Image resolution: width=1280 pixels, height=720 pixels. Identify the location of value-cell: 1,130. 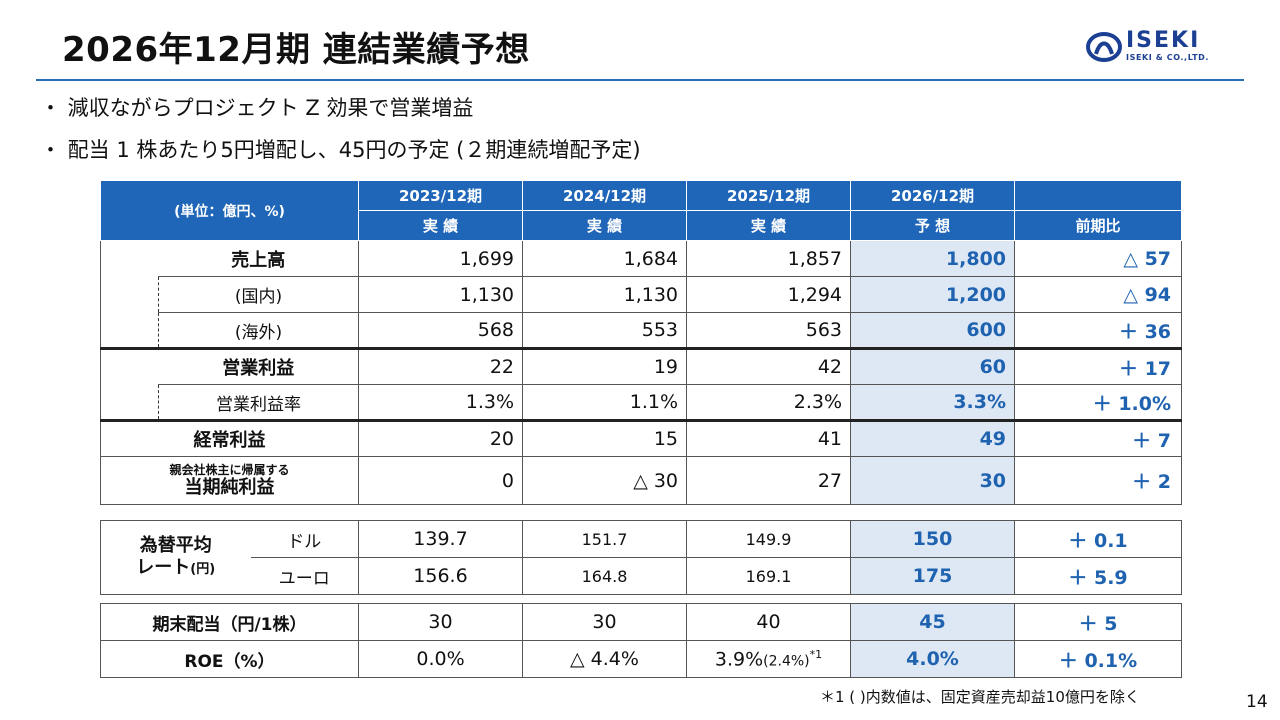
(440, 294).